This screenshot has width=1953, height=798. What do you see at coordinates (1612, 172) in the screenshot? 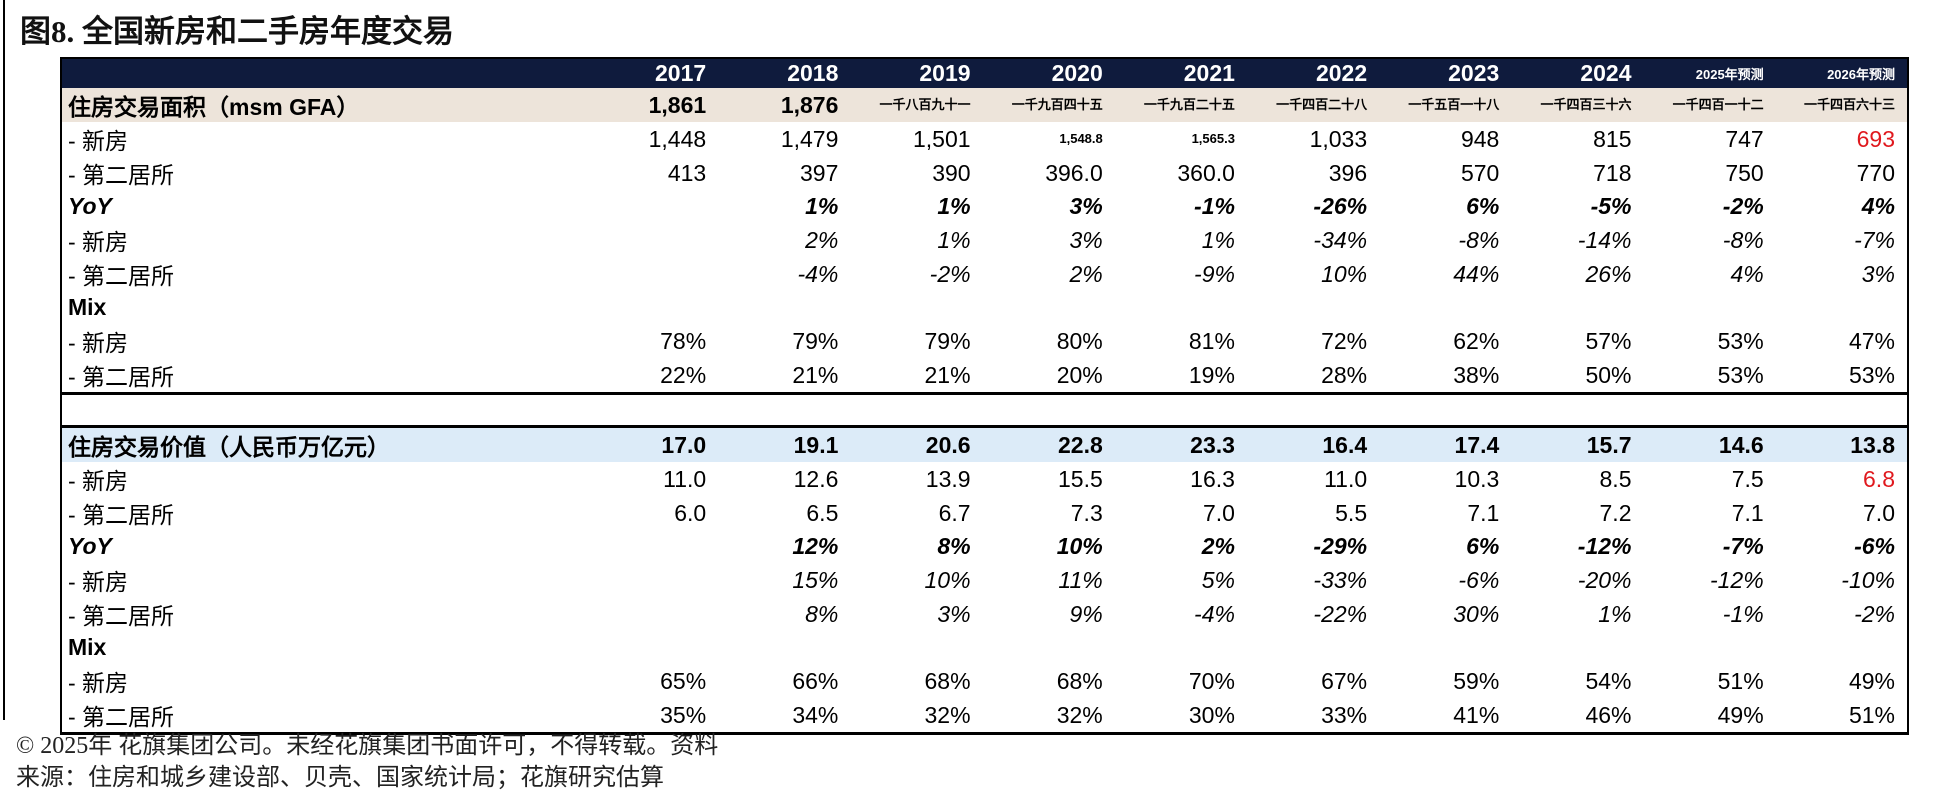
I see `value-cell: 718` at bounding box center [1612, 172].